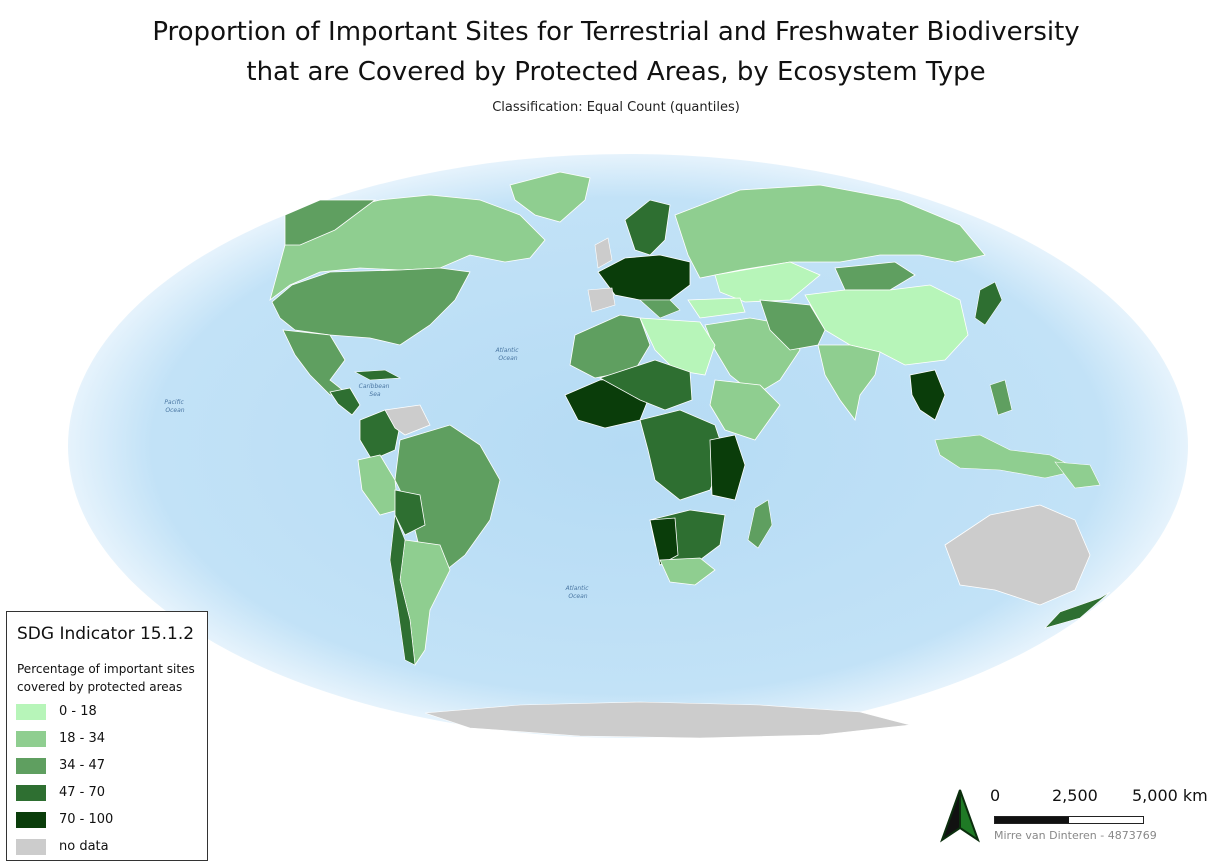 This screenshot has height=867, width=1232. I want to click on country-namibia, so click(664, 541).